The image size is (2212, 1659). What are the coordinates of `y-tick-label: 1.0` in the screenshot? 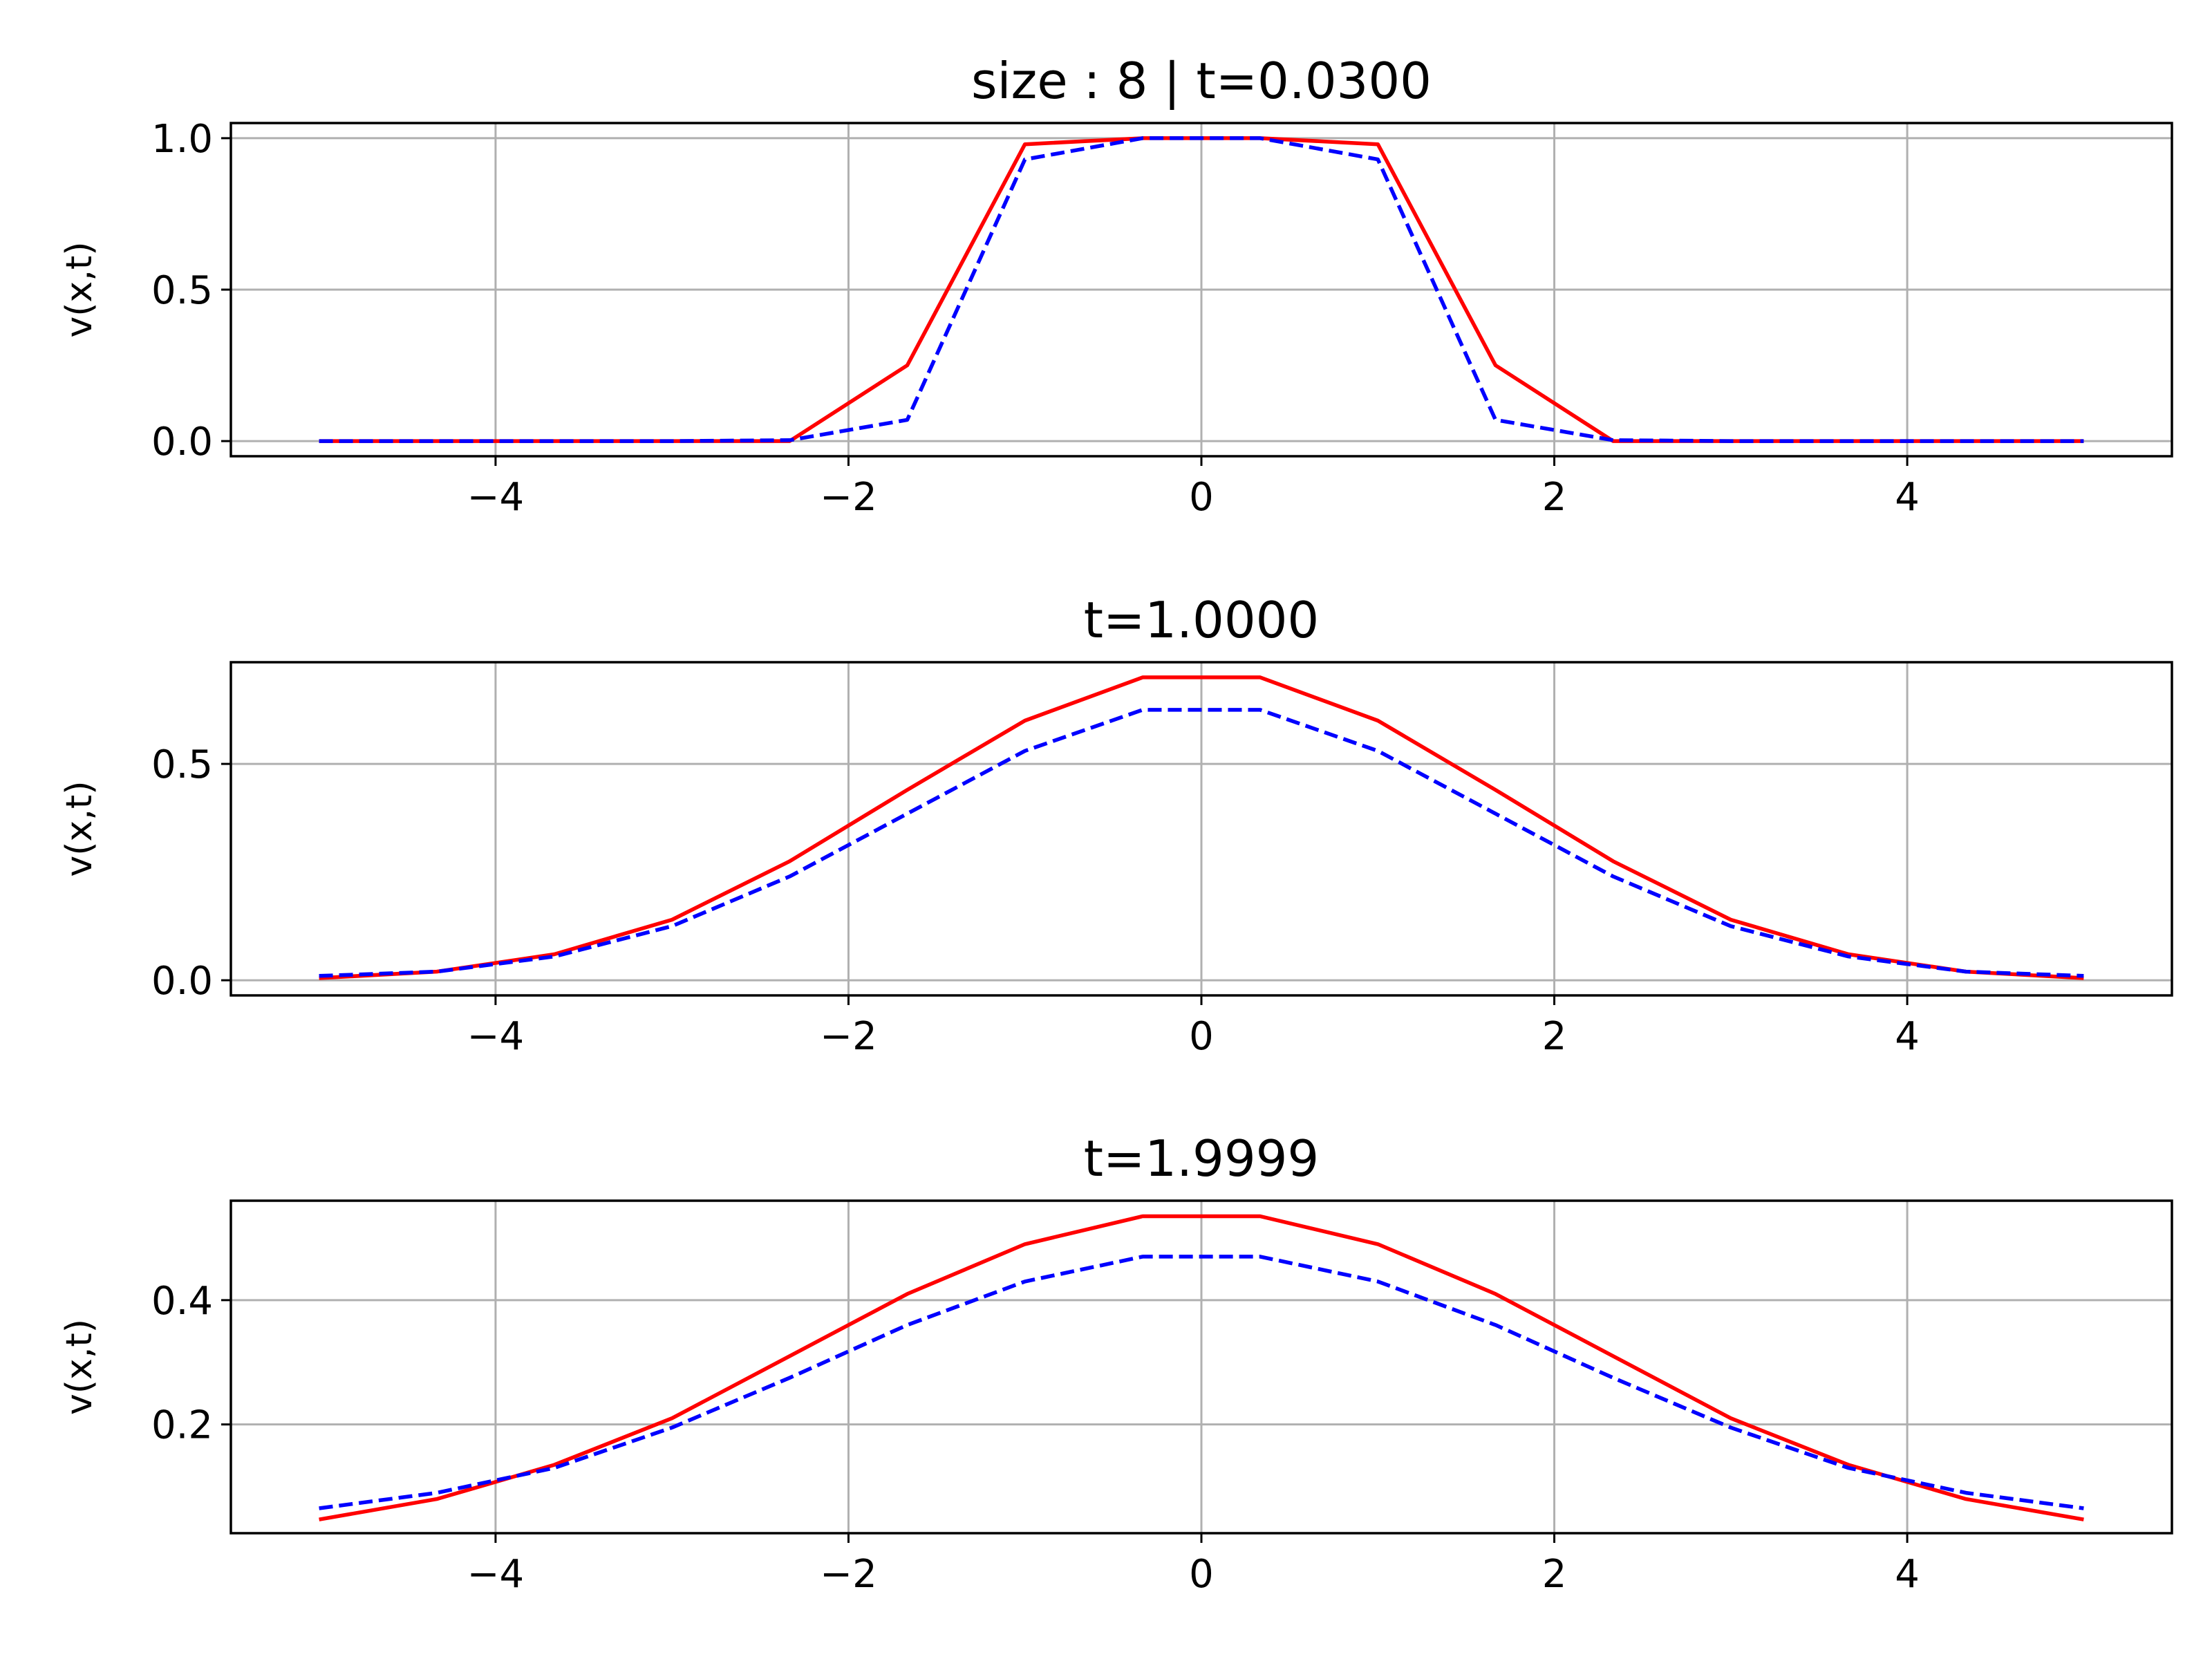 It's located at (182, 139).